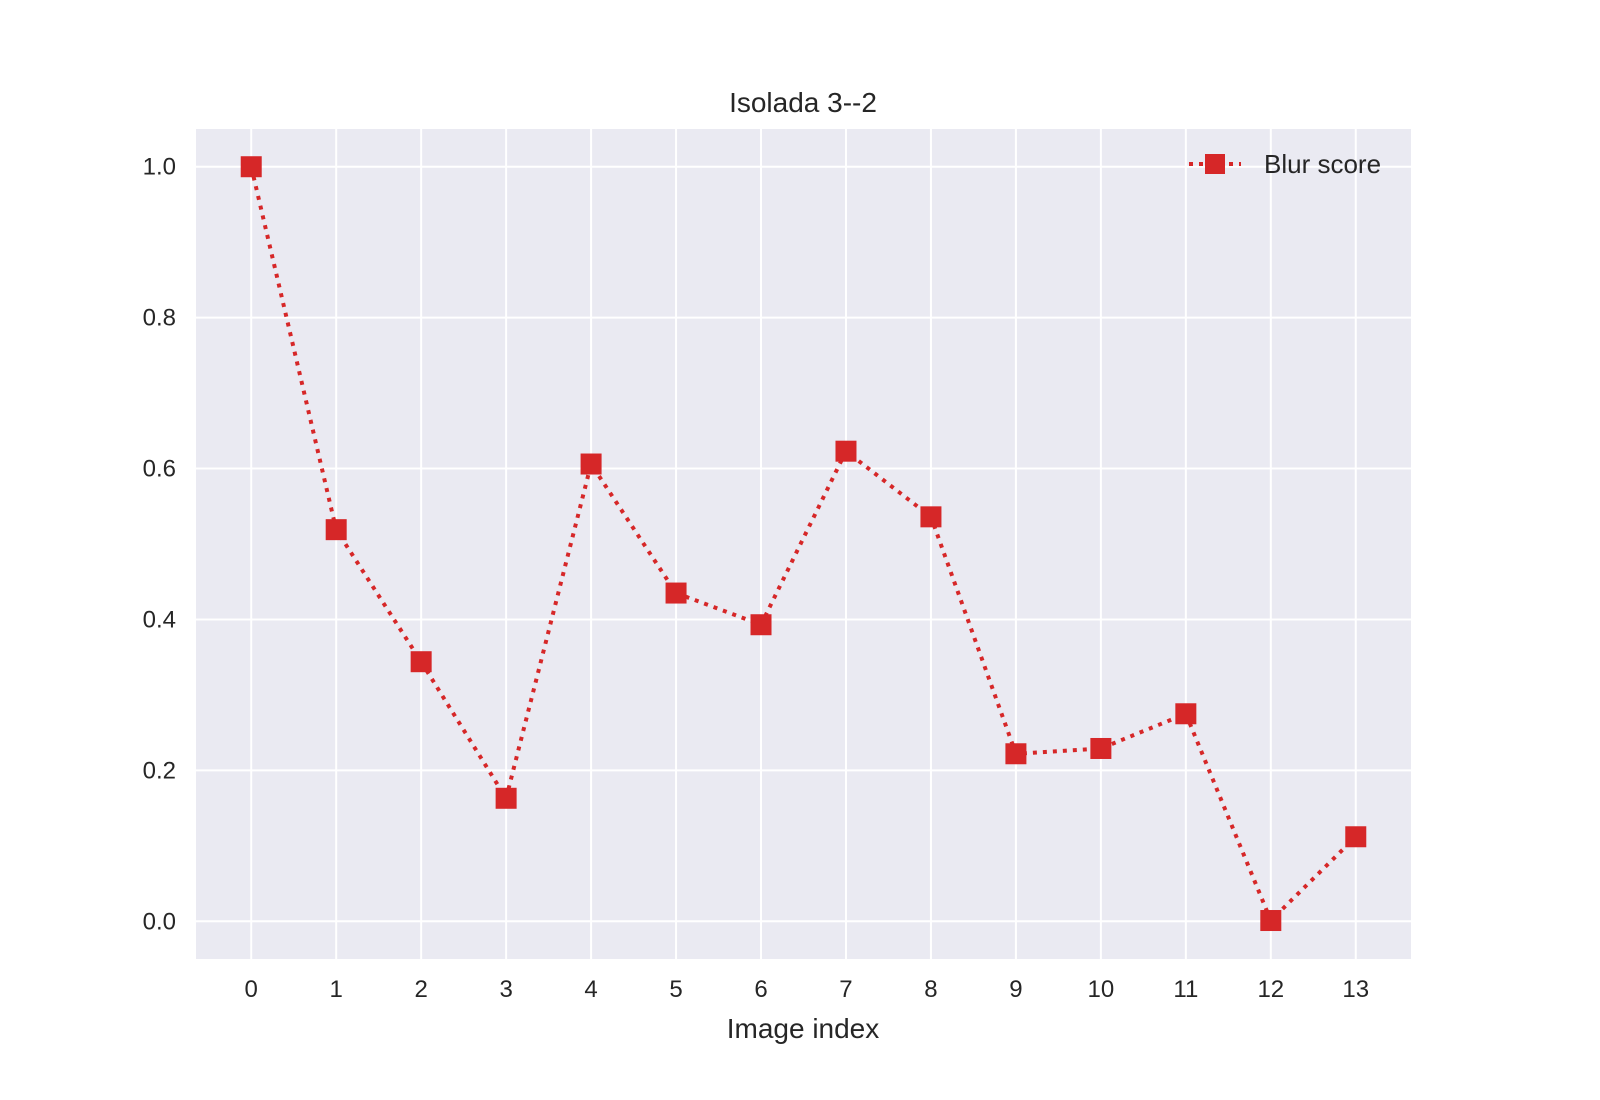  Describe the element at coordinates (760, 989) in the screenshot. I see `x-tick-label: 6` at that location.